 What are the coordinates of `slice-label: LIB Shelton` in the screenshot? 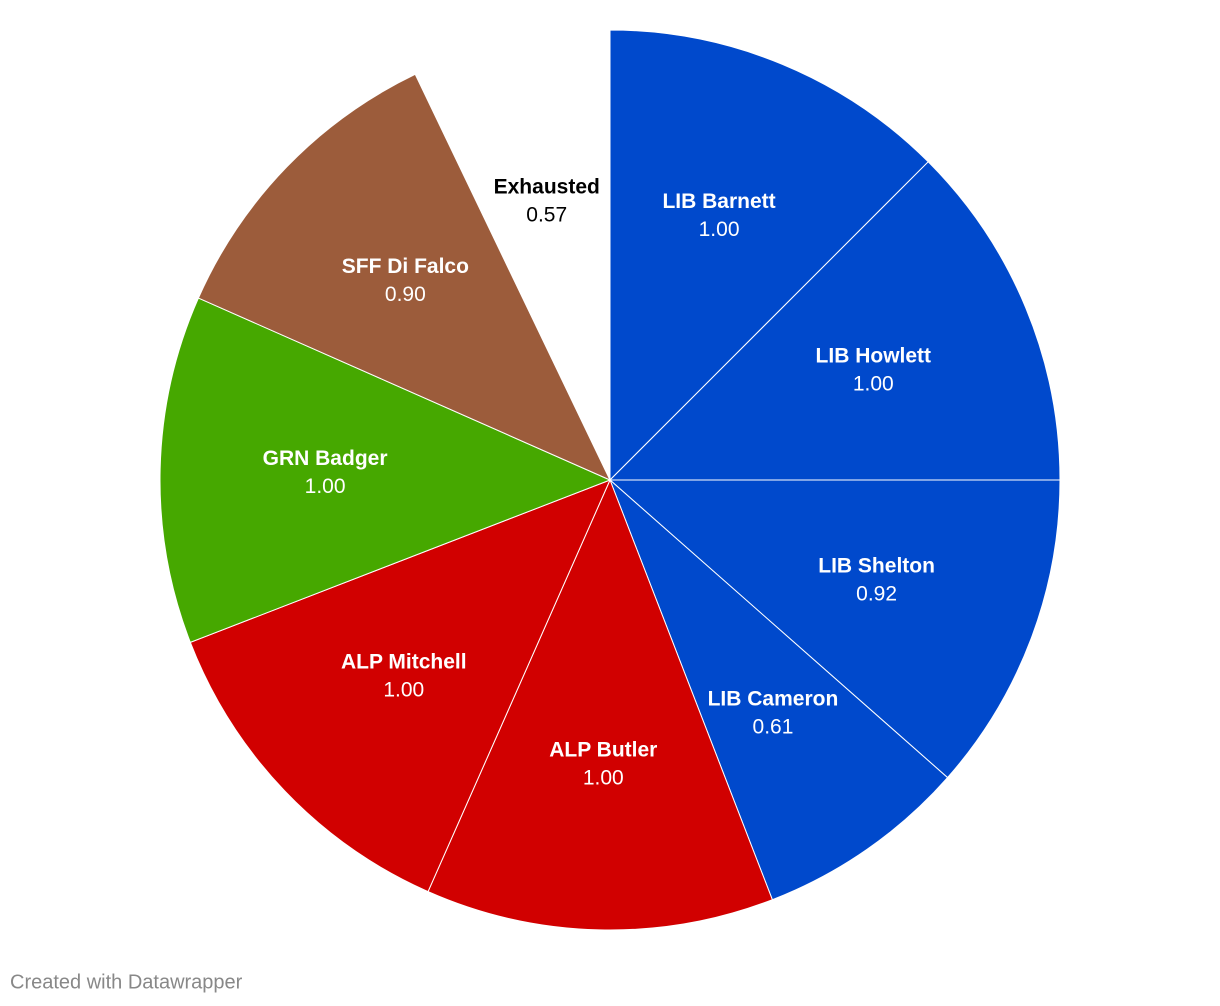 It's located at (876, 565).